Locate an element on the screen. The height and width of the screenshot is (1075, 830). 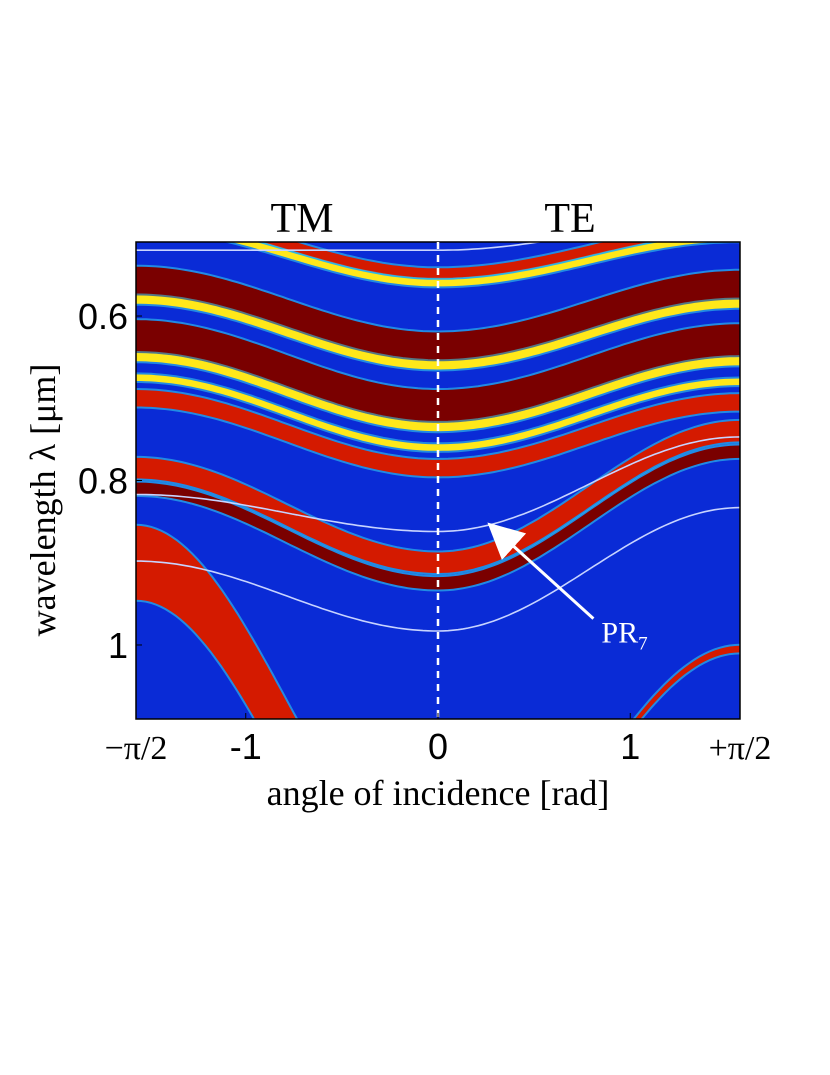
x-tick-label: +π/2 is located at coordinates (740, 748).